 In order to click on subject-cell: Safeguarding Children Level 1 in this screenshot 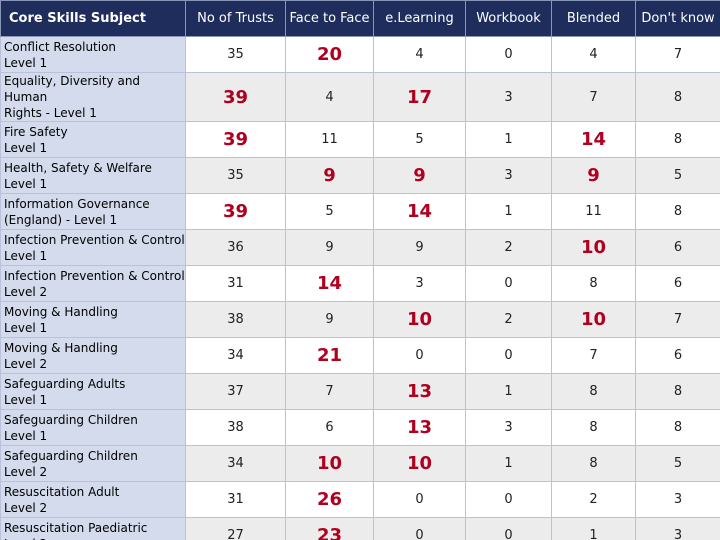, I will do `click(93, 427)`.